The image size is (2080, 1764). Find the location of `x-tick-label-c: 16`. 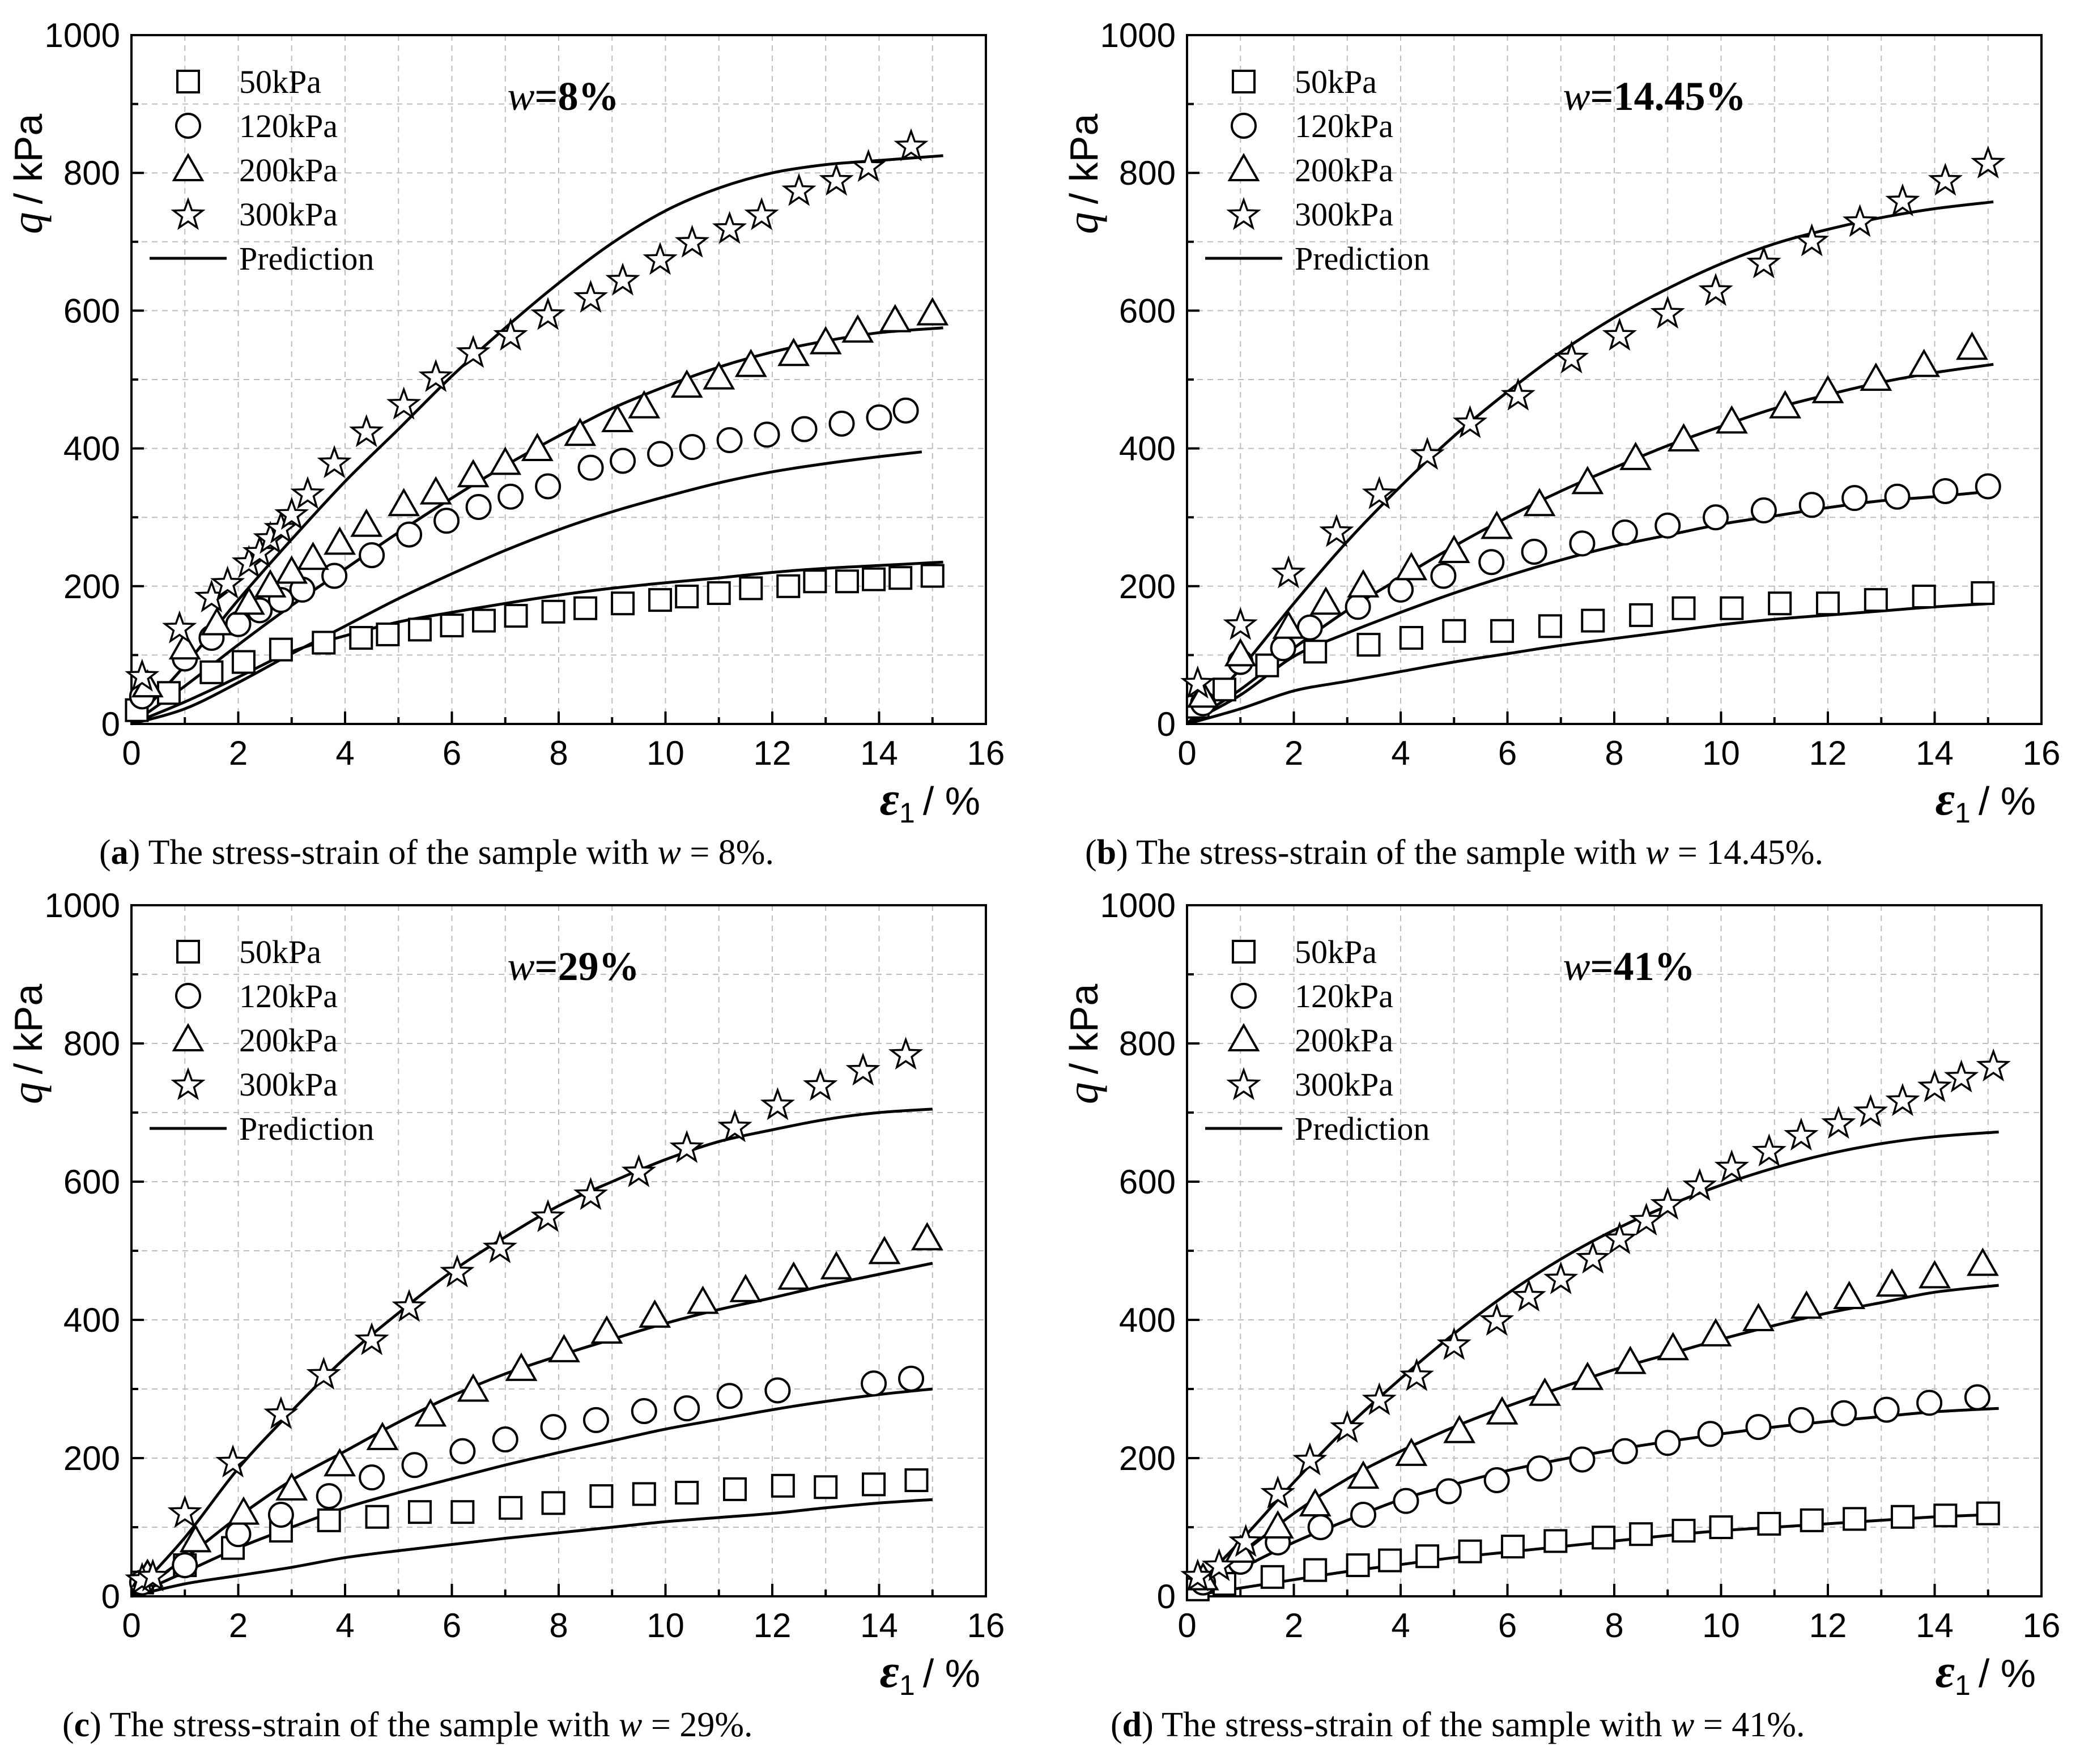

x-tick-label-c: 16 is located at coordinates (986, 1626).